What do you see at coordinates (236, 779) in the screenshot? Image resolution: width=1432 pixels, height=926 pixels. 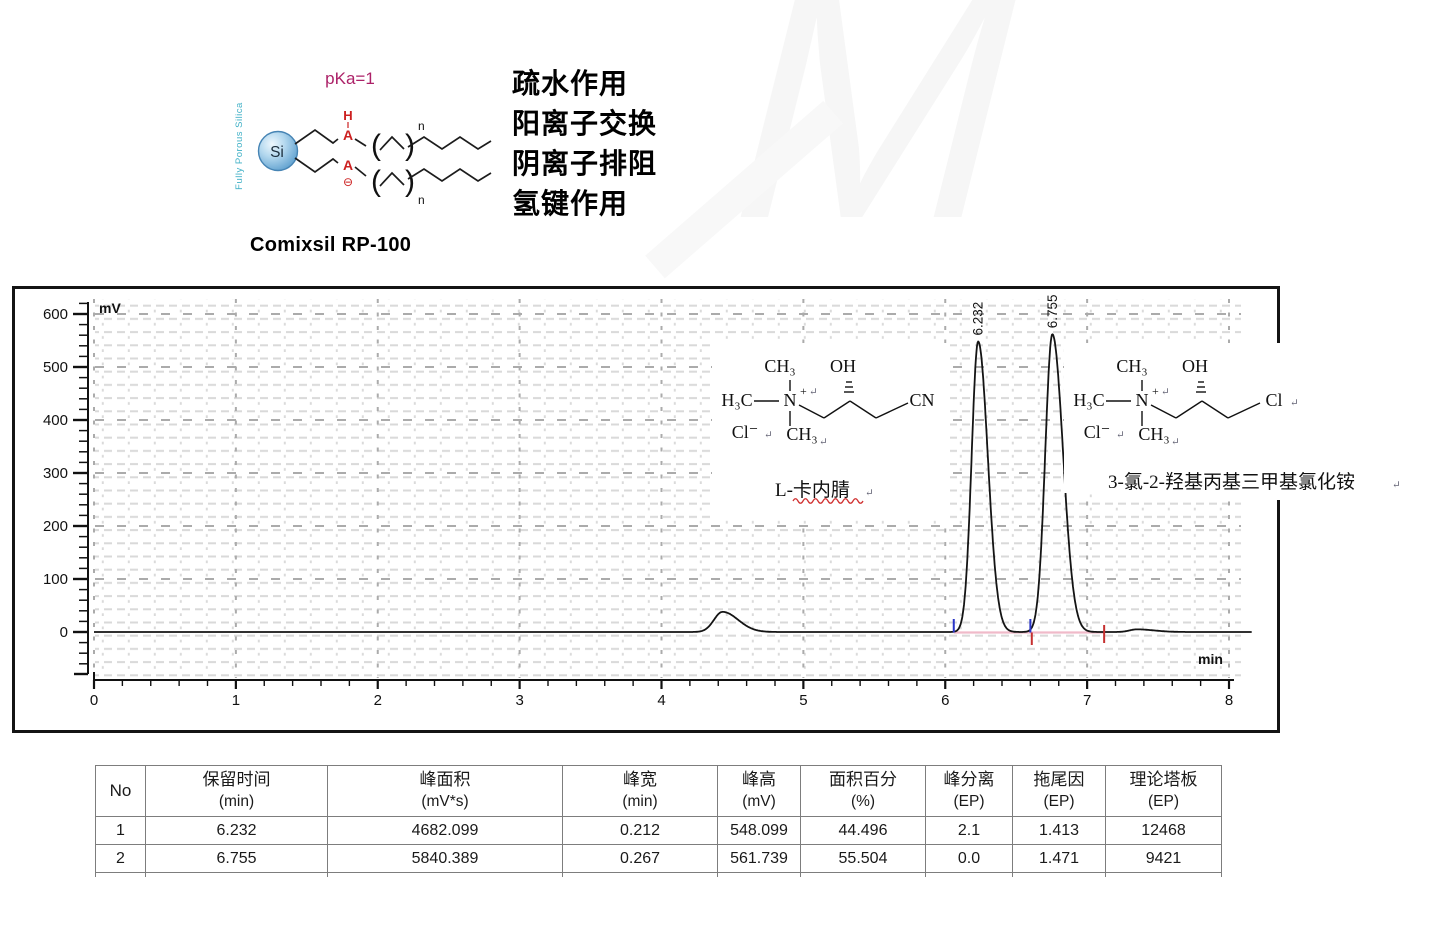 I see `column-header-title: 保留时间` at bounding box center [236, 779].